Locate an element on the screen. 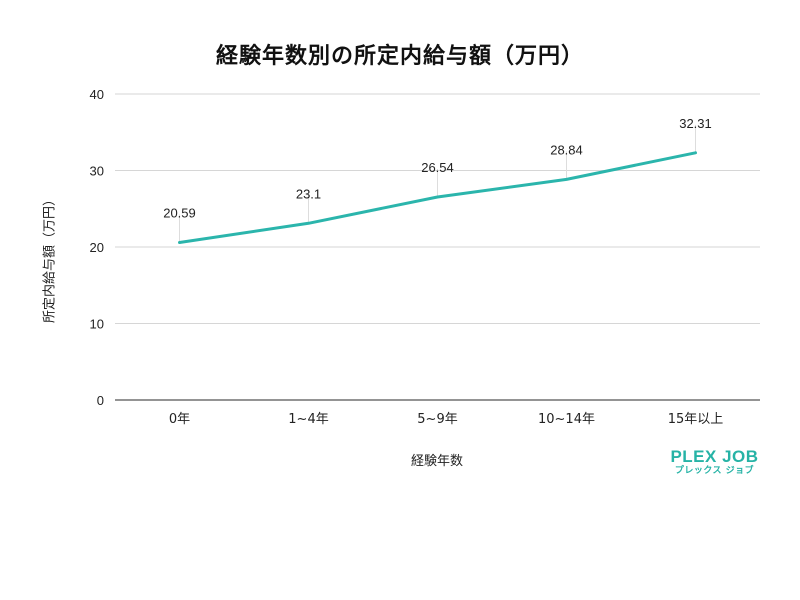 This screenshot has width=800, height=600. y-tick-label: 40 is located at coordinates (97, 94).